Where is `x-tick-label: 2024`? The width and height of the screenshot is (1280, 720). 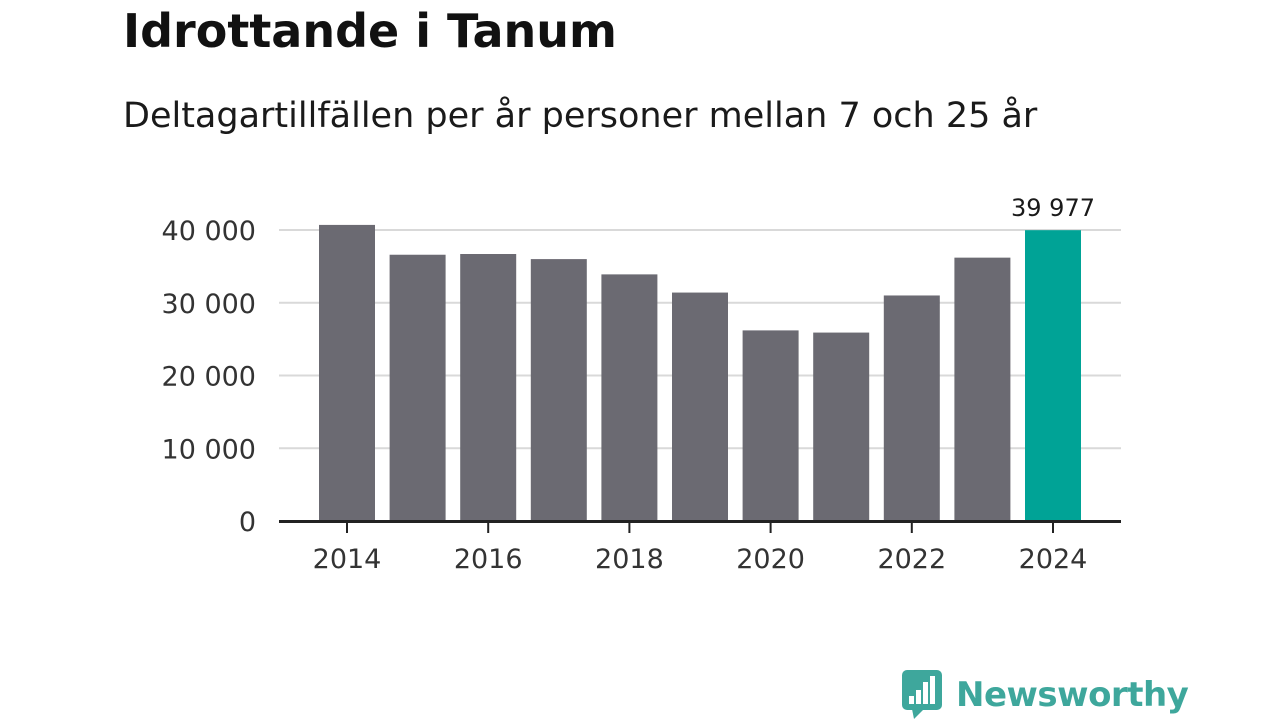 x-tick-label: 2024 is located at coordinates (1053, 559).